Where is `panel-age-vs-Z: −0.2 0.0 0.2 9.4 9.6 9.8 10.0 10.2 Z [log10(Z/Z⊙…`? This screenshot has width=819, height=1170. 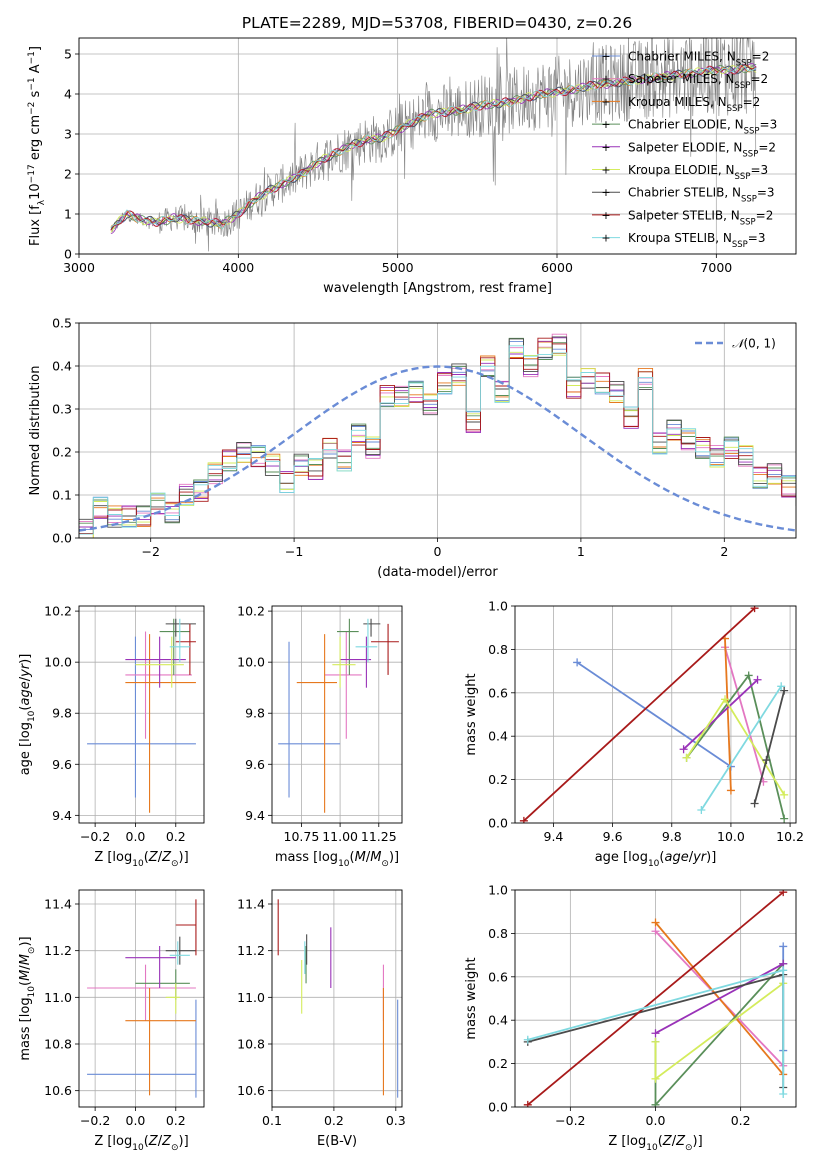
panel-age-vs-Z: −0.2 0.0 0.2 9.4 9.6 9.8 10.0 10.2 Z [log10(Z/Z⊙… is located at coordinates (111, 736).